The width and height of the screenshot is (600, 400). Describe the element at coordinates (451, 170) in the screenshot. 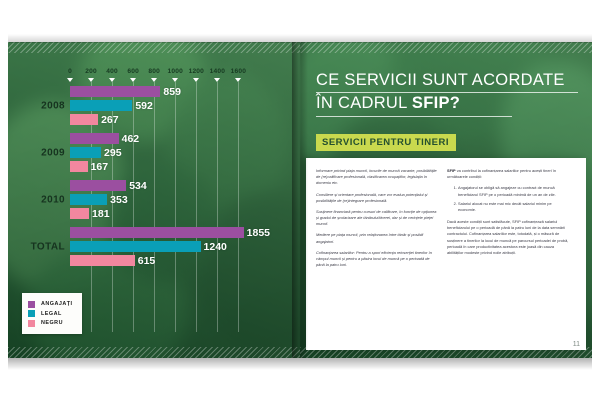

I see `sfip-keyword: SFIP` at that location.